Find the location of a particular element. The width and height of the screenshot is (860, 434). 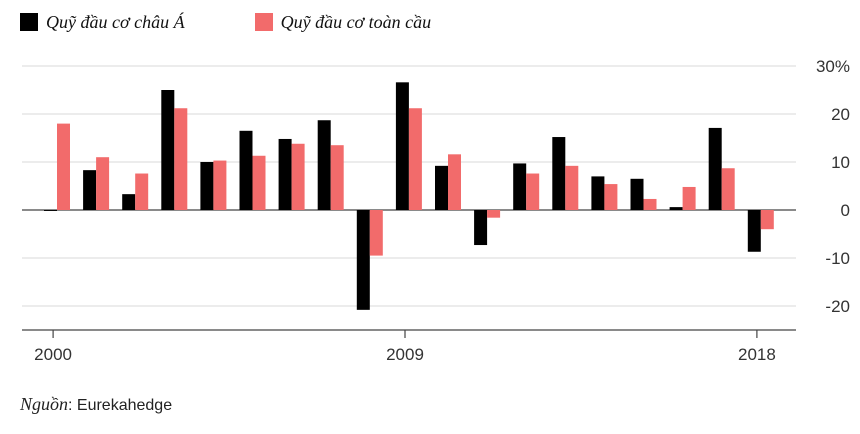

x-tick-labels: 2000 2009 2018 is located at coordinates (405, 347).